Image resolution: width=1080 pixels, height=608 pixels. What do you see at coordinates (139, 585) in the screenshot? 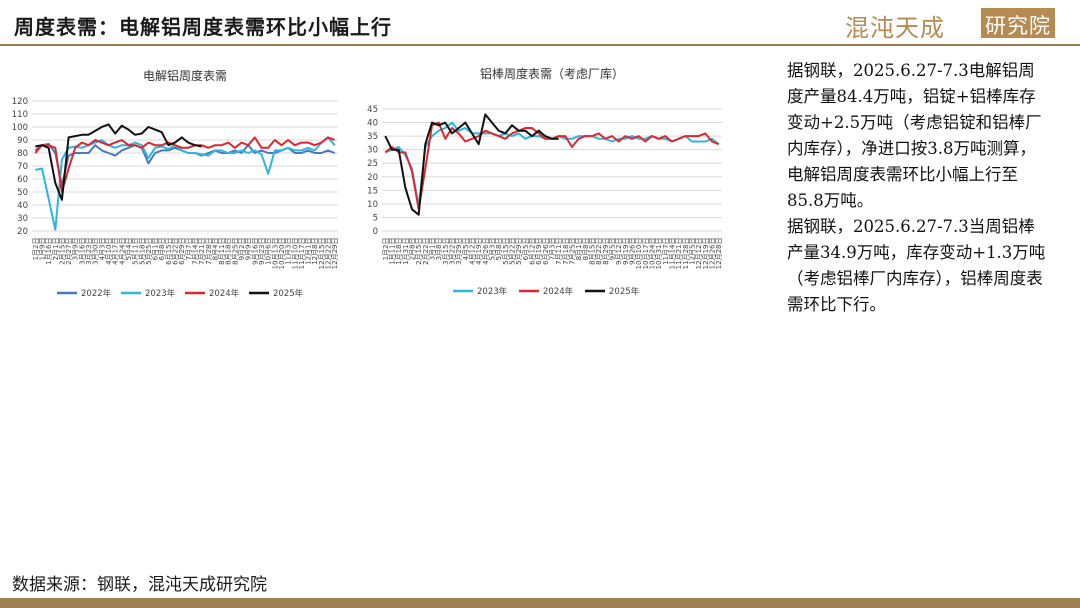
I see `data-source-note: 数据来源：钢联，混沌天成研究院` at bounding box center [139, 585].